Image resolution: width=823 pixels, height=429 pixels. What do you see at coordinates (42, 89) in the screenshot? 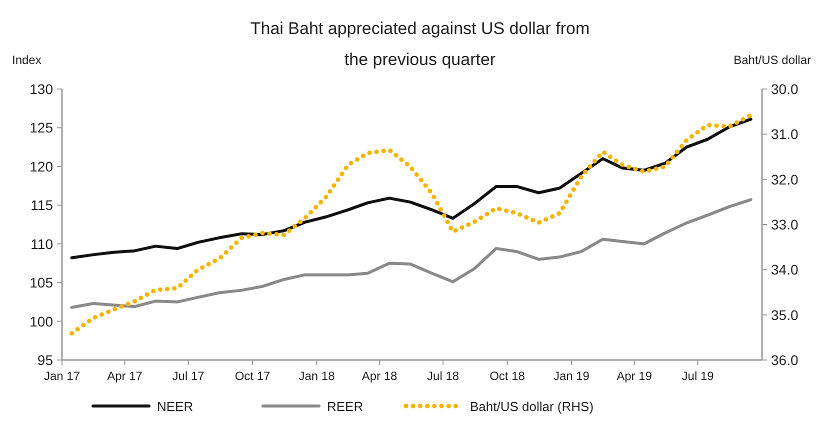
I see `y-tick-label: 130` at bounding box center [42, 89].